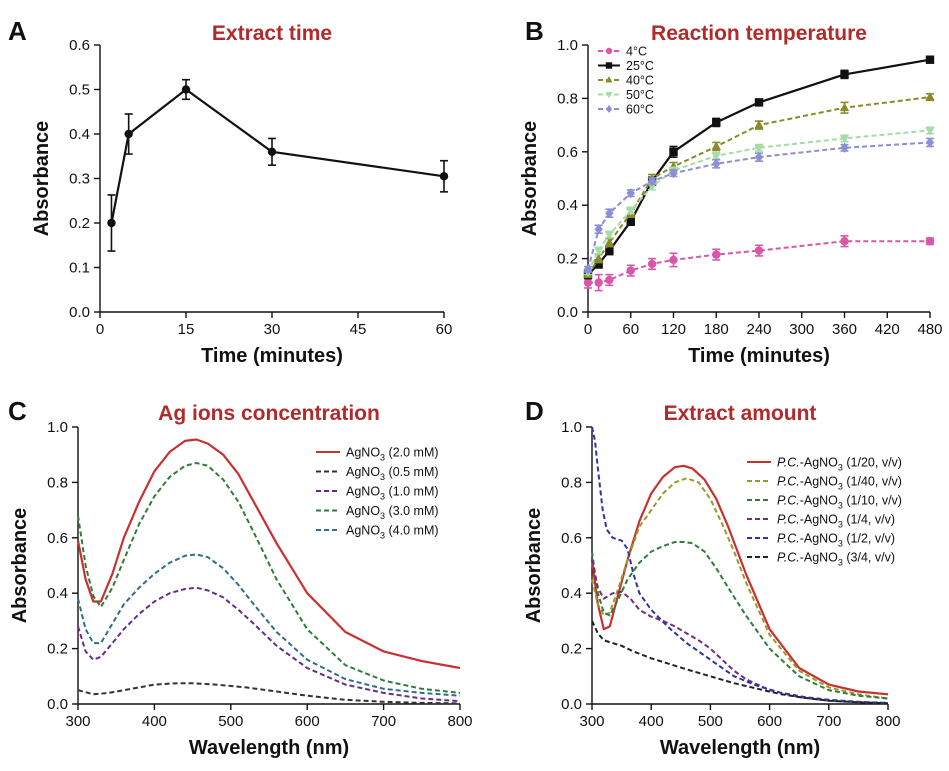 The height and width of the screenshot is (771, 949). What do you see at coordinates (716, 329) in the screenshot?
I see `x-tick-label: 180` at bounding box center [716, 329].